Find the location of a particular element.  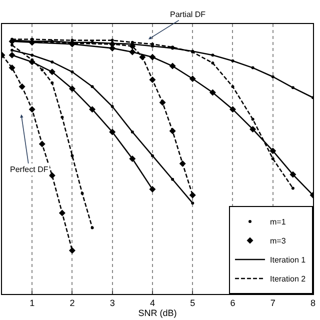

x-tick-label: 5 is located at coordinates (193, 303).